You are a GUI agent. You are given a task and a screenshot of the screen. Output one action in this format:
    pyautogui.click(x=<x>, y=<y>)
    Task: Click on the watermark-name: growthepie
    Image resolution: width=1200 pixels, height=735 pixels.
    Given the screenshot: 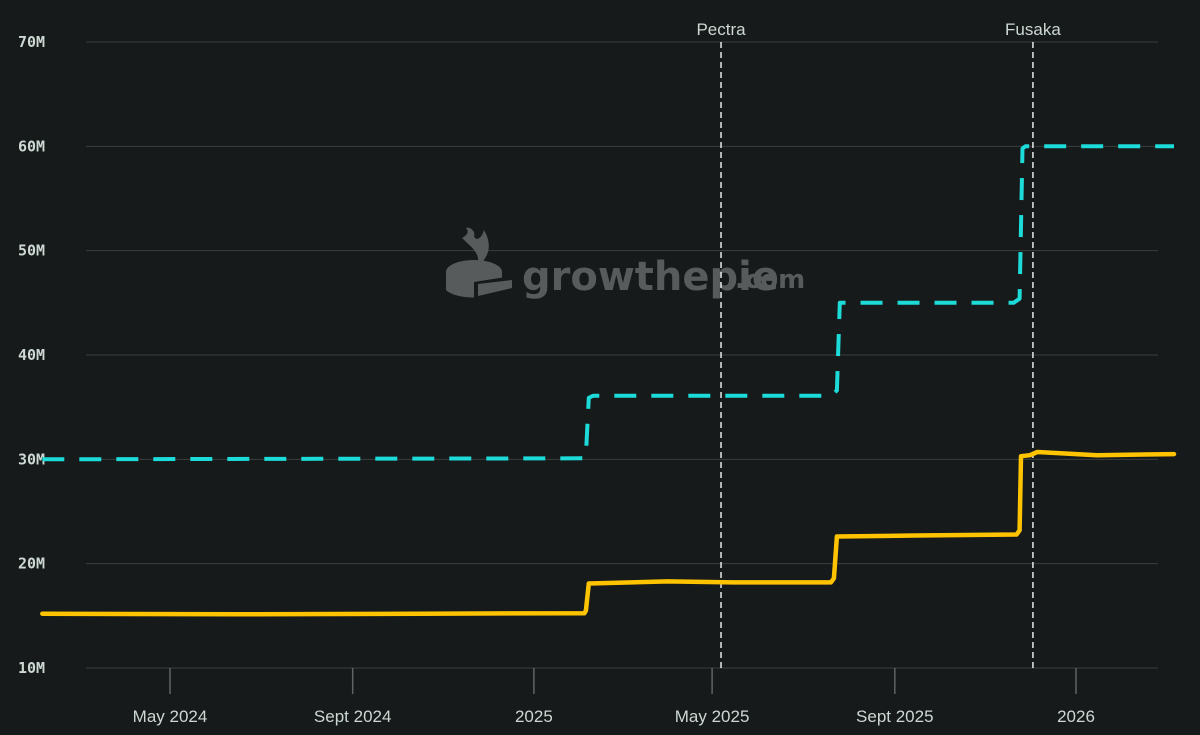 What is the action you would take?
    pyautogui.click(x=650, y=277)
    